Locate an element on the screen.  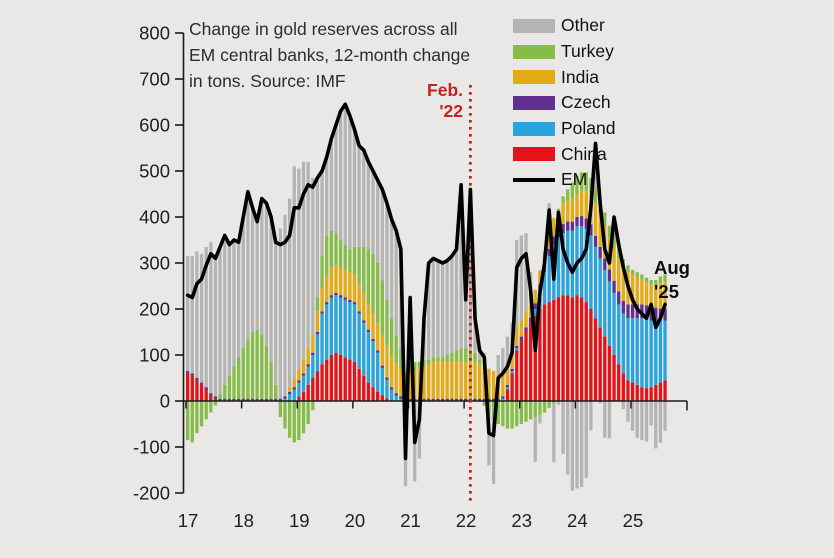
x-tick-label: 19 is located at coordinates (299, 520).